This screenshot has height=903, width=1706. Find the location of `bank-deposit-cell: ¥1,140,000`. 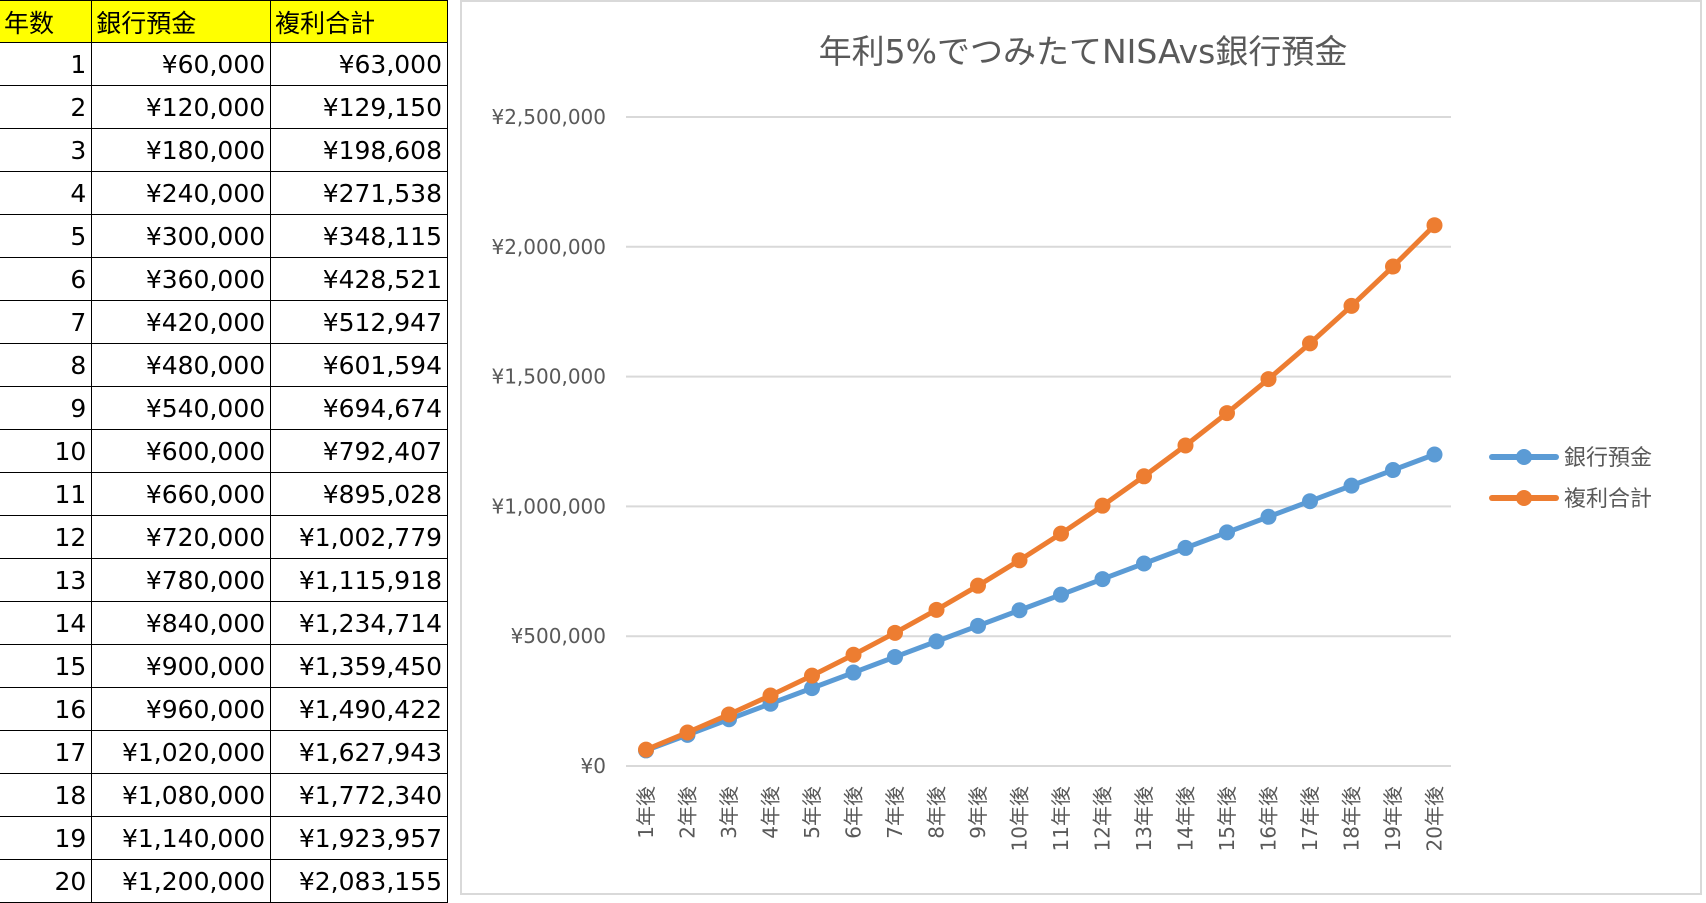

bank-deposit-cell: ¥1,140,000 is located at coordinates (181, 838).